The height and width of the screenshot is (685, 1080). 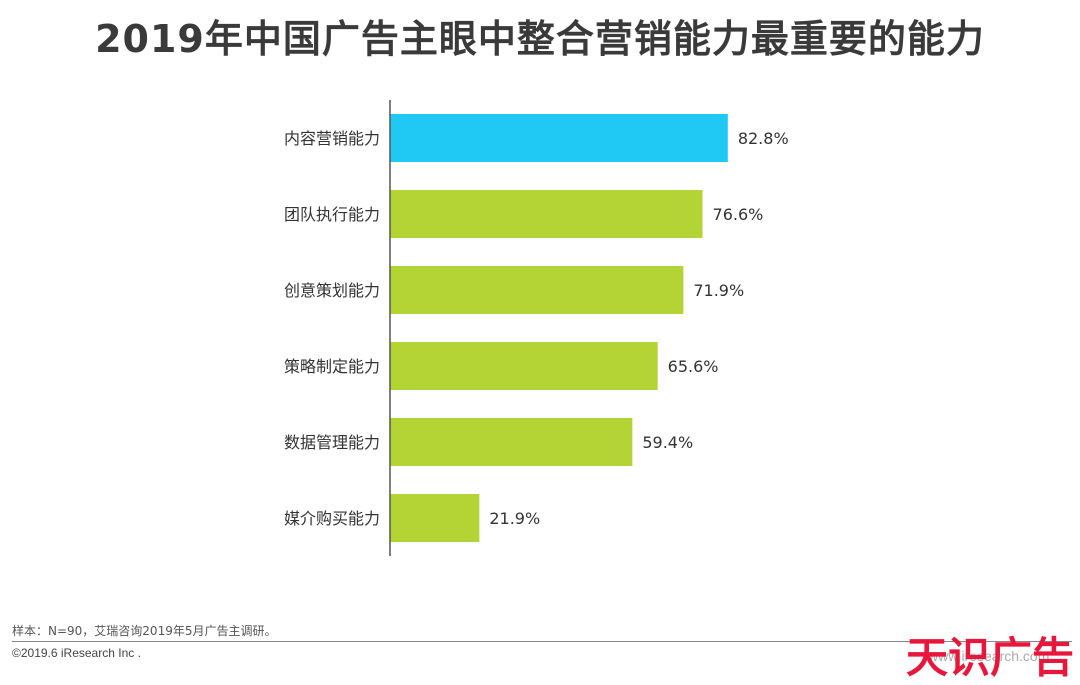 What do you see at coordinates (332, 518) in the screenshot?
I see `category-label: 媒介购买能力` at bounding box center [332, 518].